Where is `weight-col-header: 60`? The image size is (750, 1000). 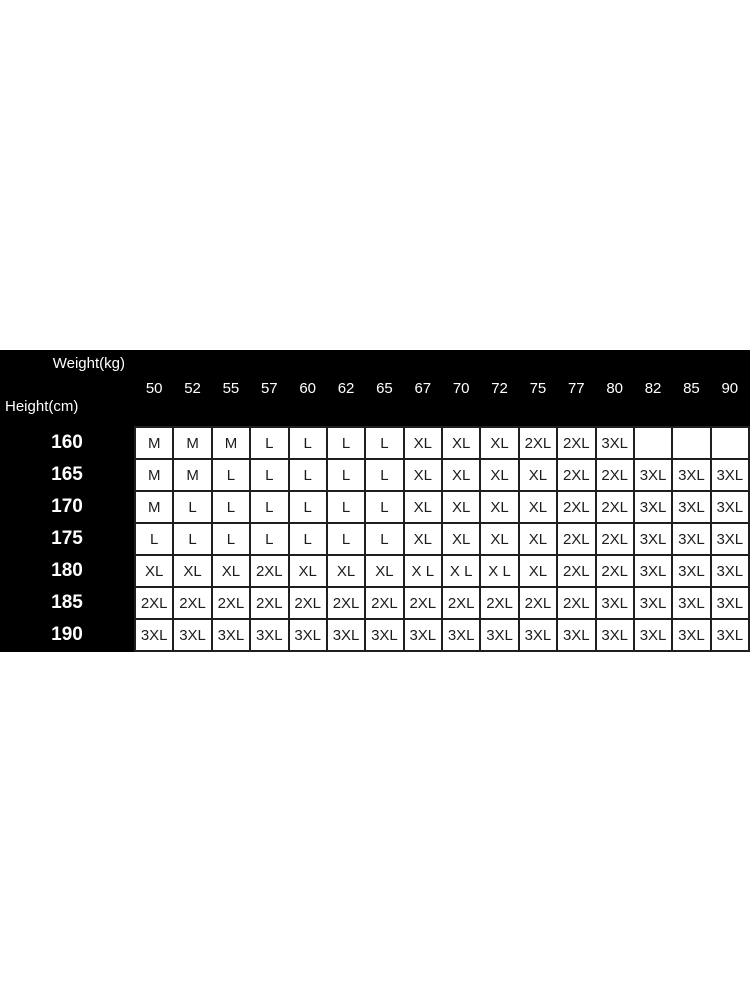 weight-col-header: 60 is located at coordinates (307, 388).